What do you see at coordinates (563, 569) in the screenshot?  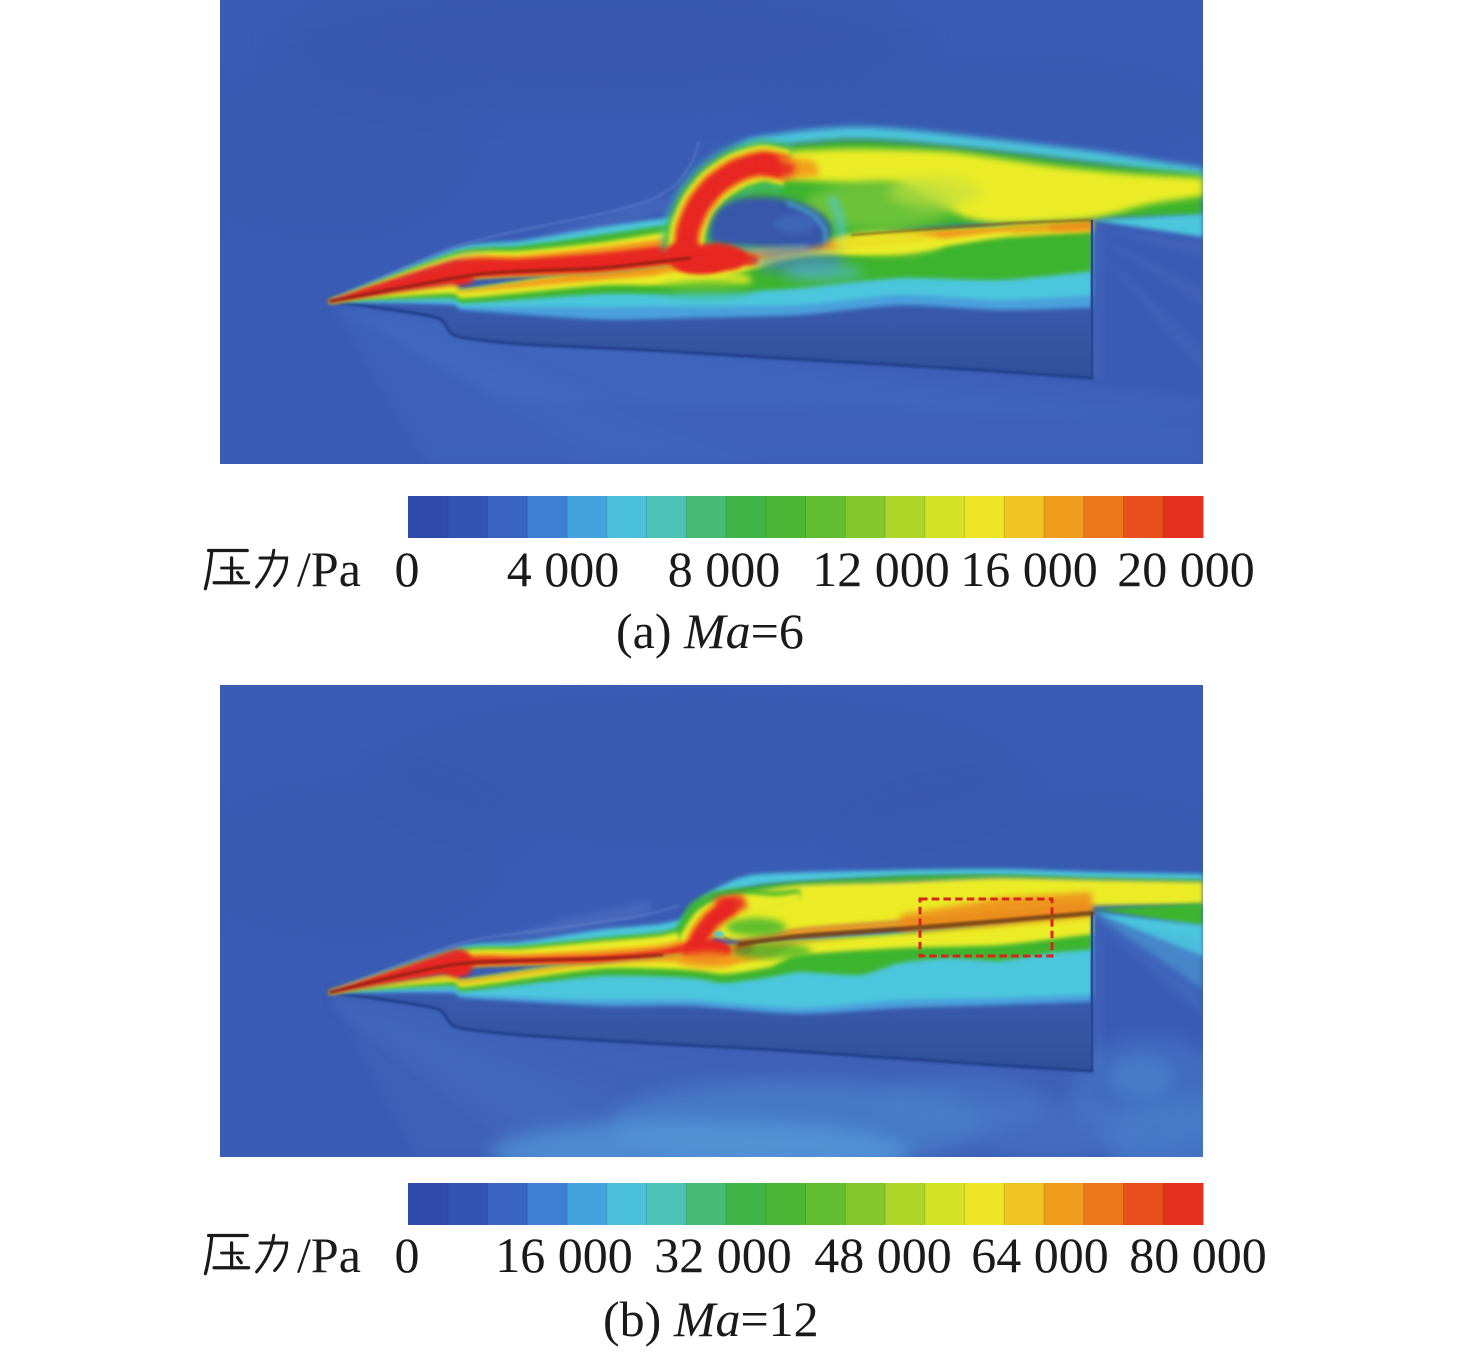 I see `svg-text: 4 000` at bounding box center [563, 569].